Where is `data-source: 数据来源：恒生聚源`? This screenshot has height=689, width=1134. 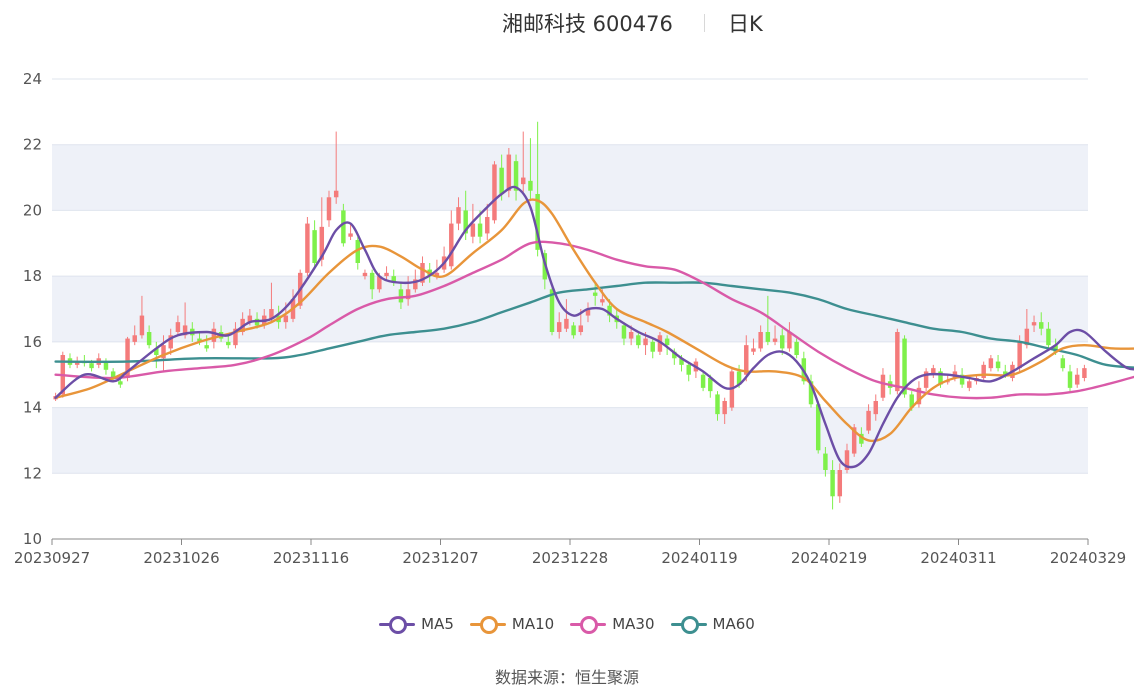
data-source: 数据来源：恒生聚源 is located at coordinates (567, 676).